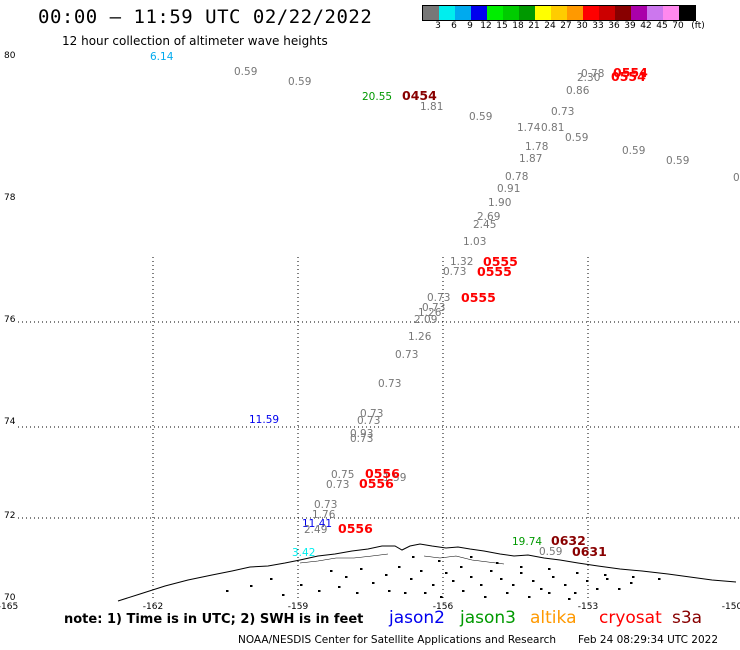  What do you see at coordinates (588, 78) in the screenshot?
I see `wave-height-value: 2.30` at bounding box center [588, 78].